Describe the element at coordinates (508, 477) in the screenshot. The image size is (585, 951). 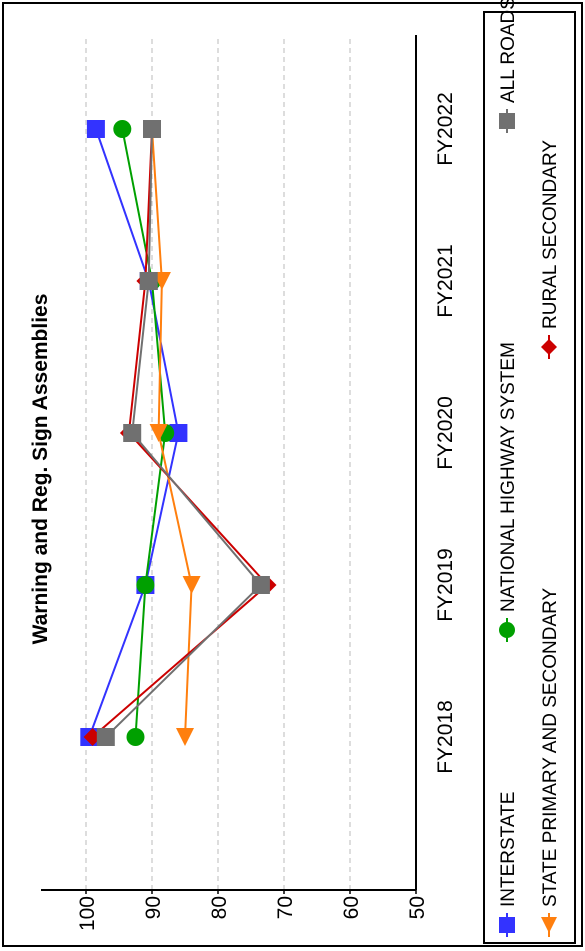
I see `legend-label: NATIONAL HIGHWAY SYSTEM` at that location.